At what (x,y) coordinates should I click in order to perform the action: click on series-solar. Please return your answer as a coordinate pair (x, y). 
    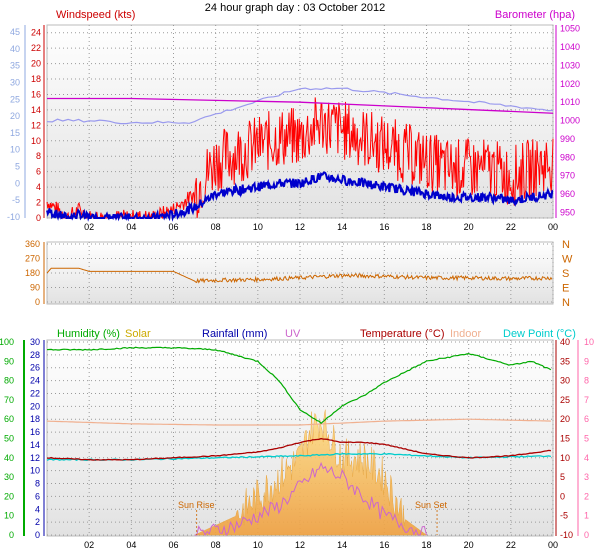
    Looking at the image, I should click on (311, 472).